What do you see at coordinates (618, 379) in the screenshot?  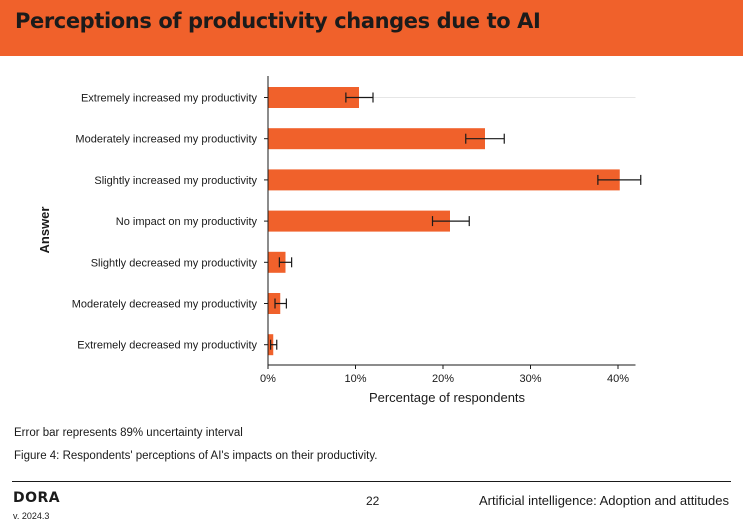 I see `x-tick-label: 40%` at bounding box center [618, 379].